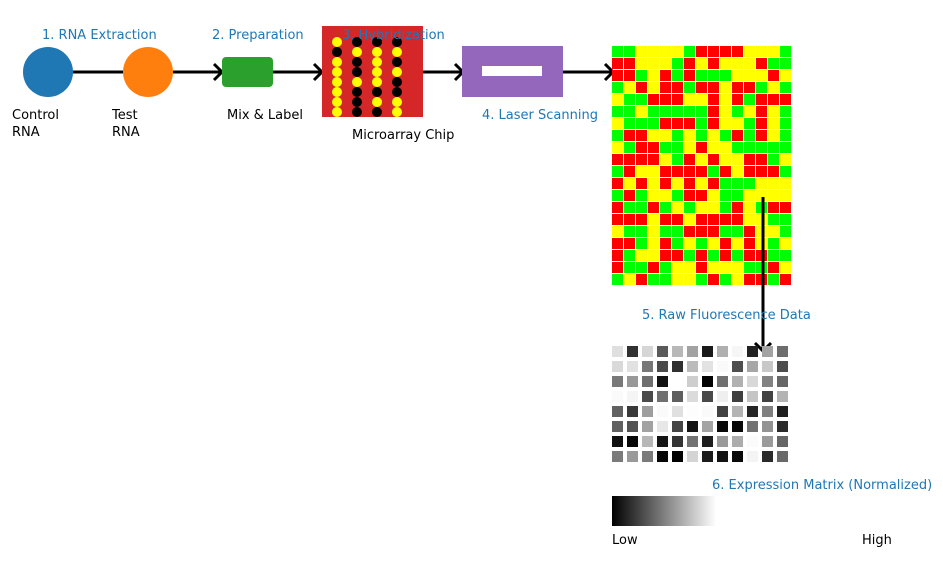  Describe the element at coordinates (148, 72) in the screenshot. I see `test-rna-circle` at that location.